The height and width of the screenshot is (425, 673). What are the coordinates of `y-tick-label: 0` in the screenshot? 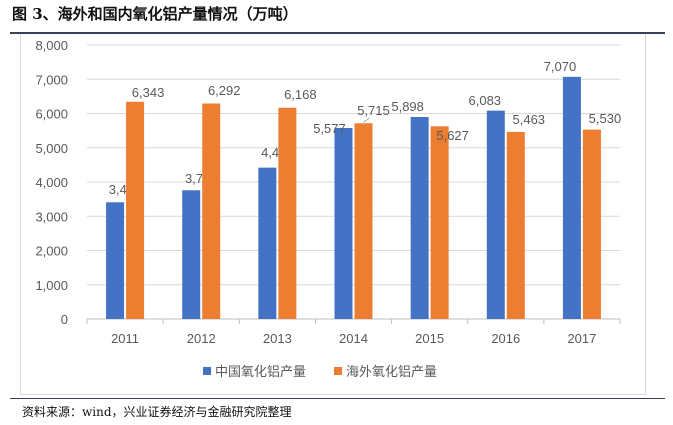 It's located at (64, 319).